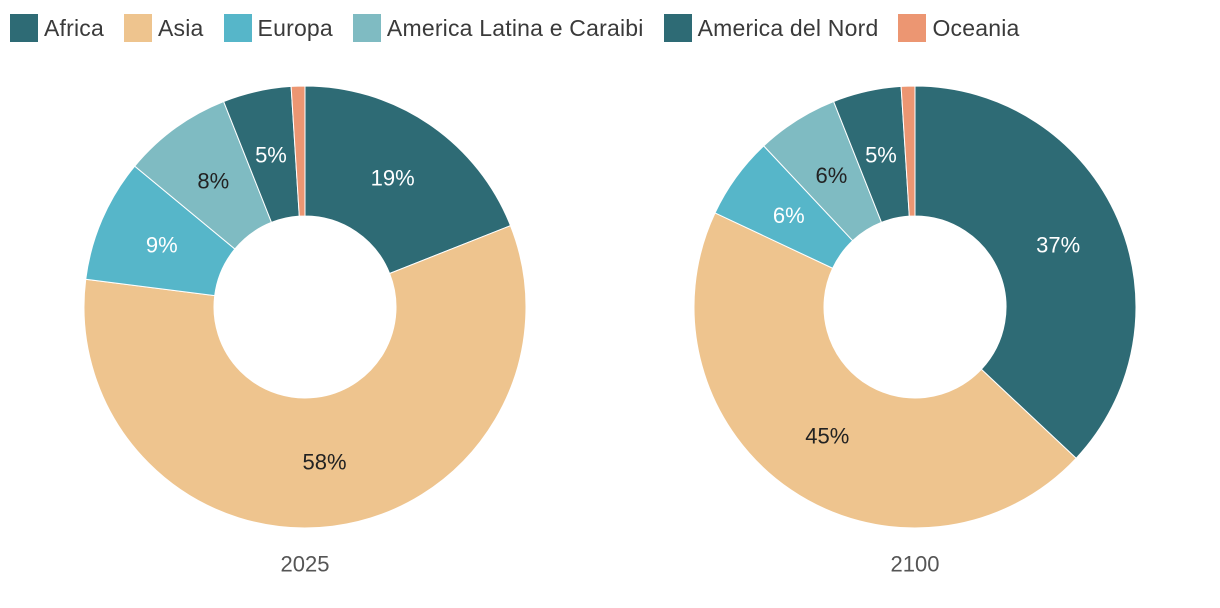 Image resolution: width=1220 pixels, height=608 pixels. I want to click on slice-oceania-2025, so click(298, 151).